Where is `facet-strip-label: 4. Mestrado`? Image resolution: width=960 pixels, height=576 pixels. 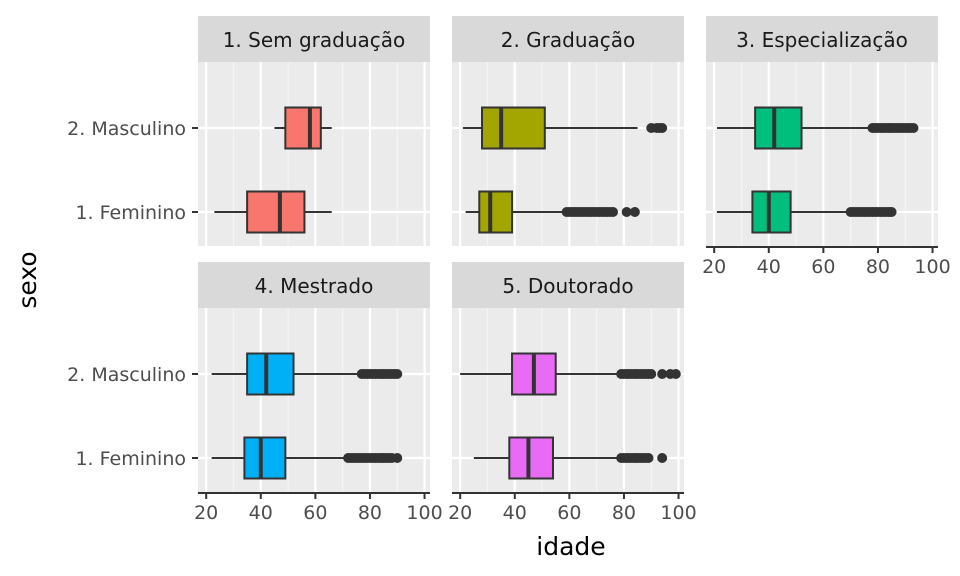 facet-strip-label: 4. Mestrado is located at coordinates (314, 286).